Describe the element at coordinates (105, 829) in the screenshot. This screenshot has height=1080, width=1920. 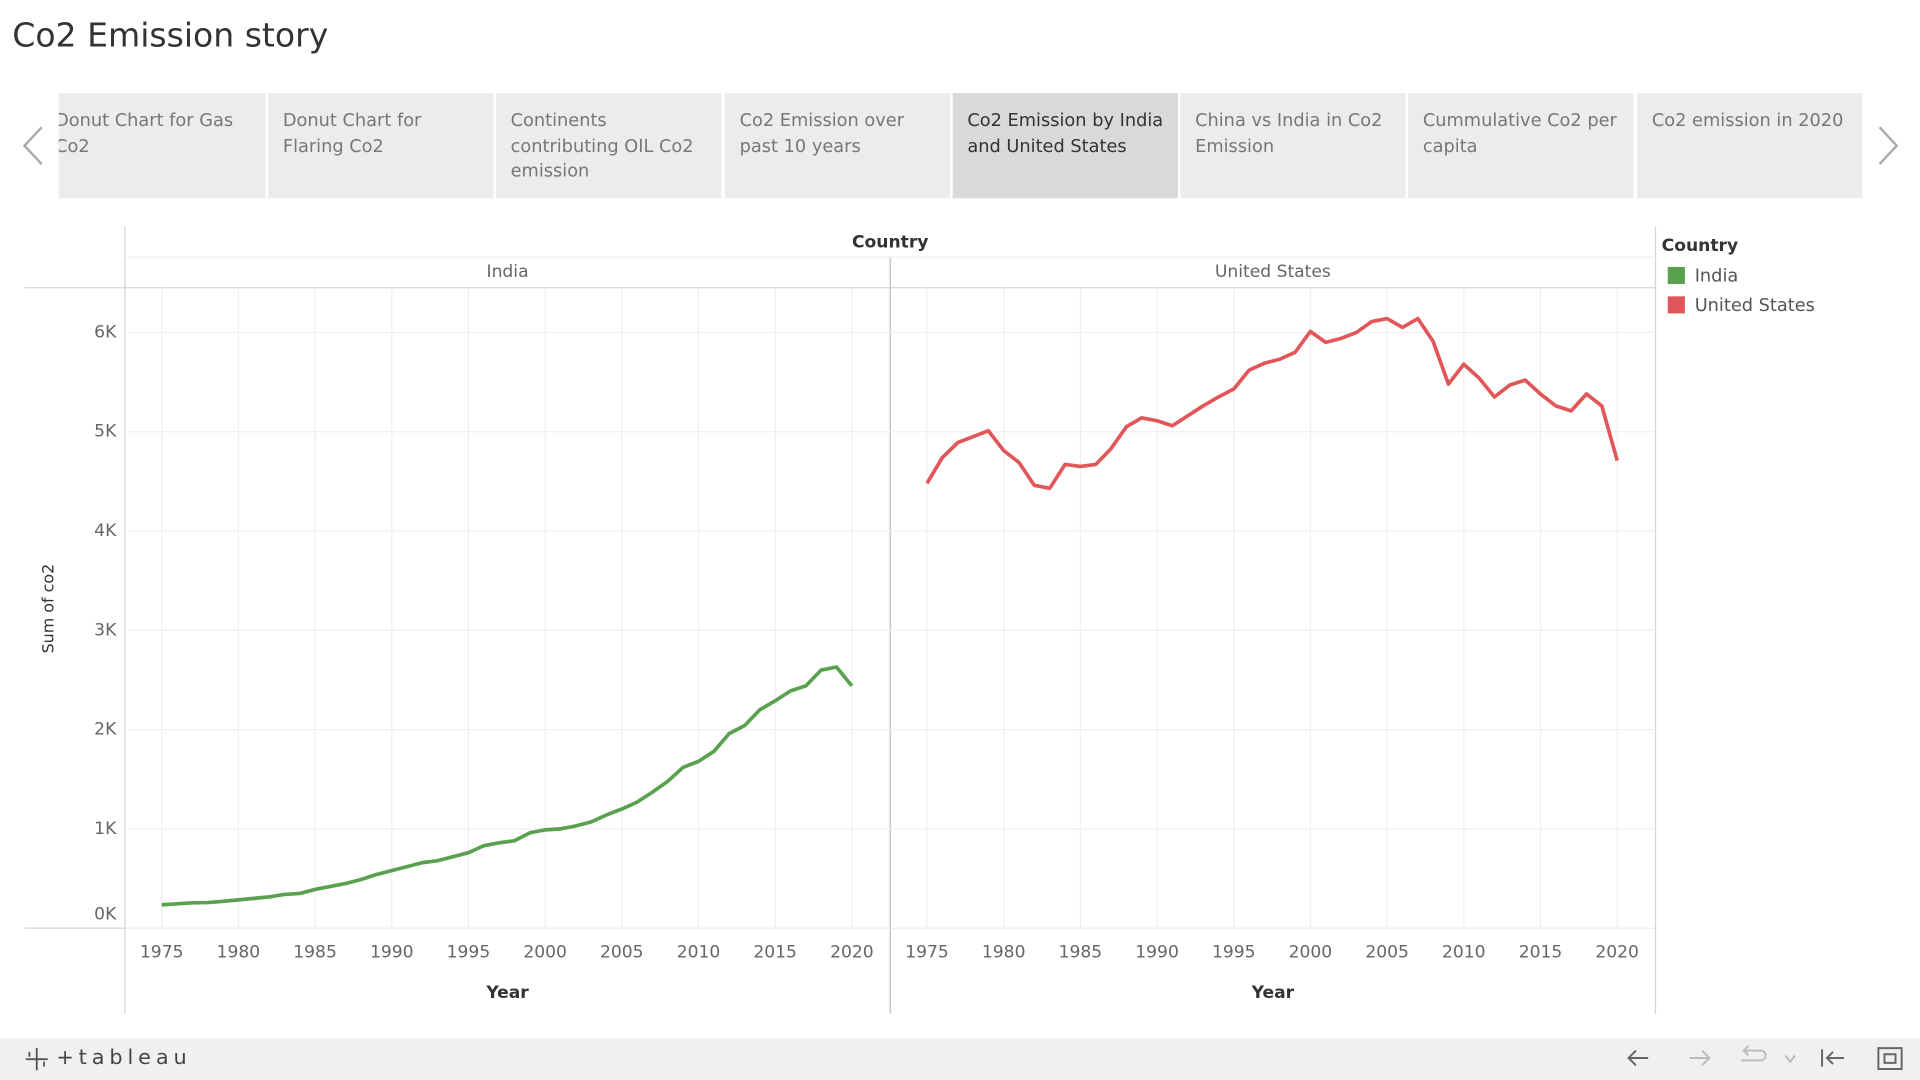
I see `y-tick-label: 1K` at that location.